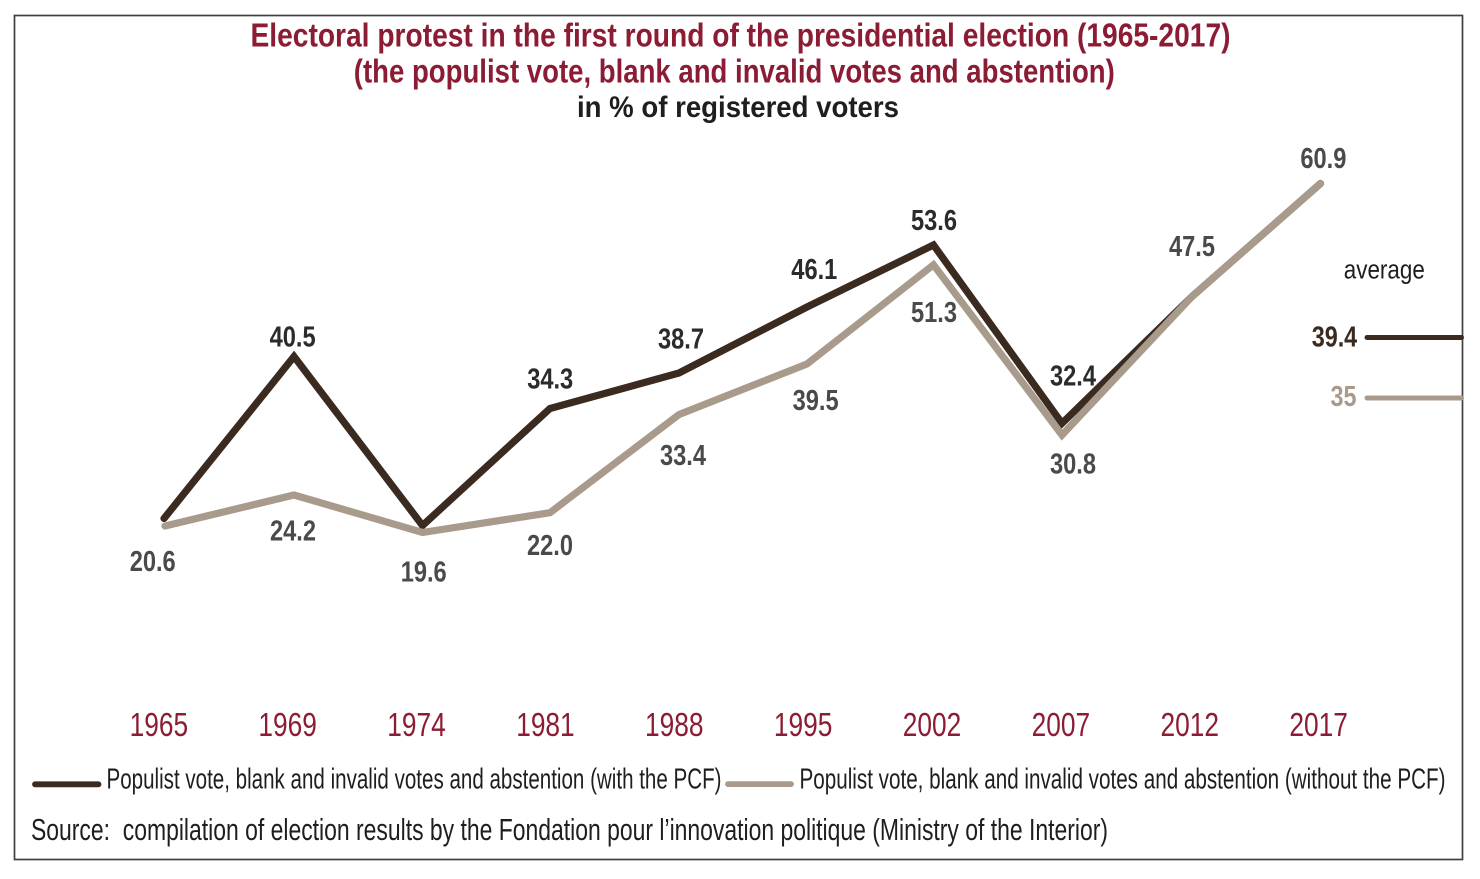  I want to click on svg-text: 30.8, so click(1073, 465).